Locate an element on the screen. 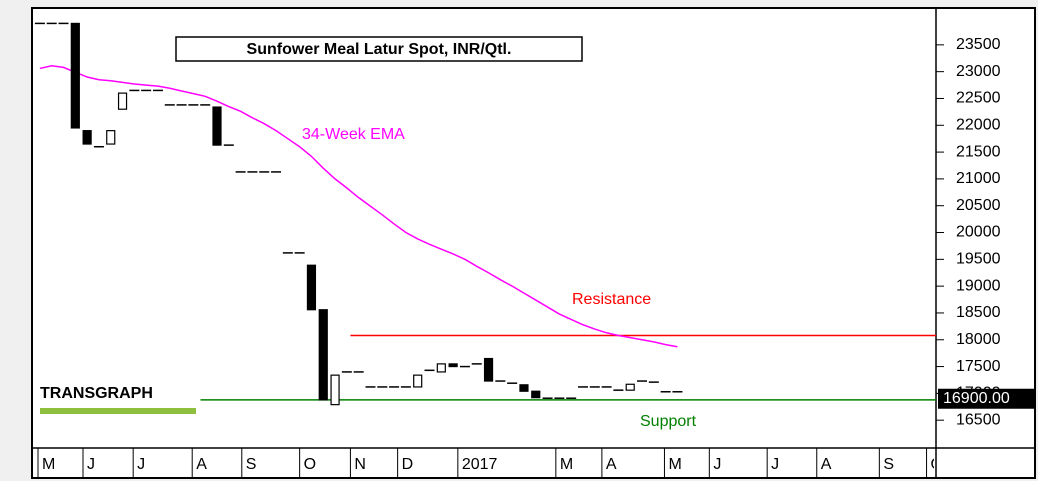 Image resolution: width=1038 pixels, height=481 pixels. x-tick-label: N is located at coordinates (360, 464).